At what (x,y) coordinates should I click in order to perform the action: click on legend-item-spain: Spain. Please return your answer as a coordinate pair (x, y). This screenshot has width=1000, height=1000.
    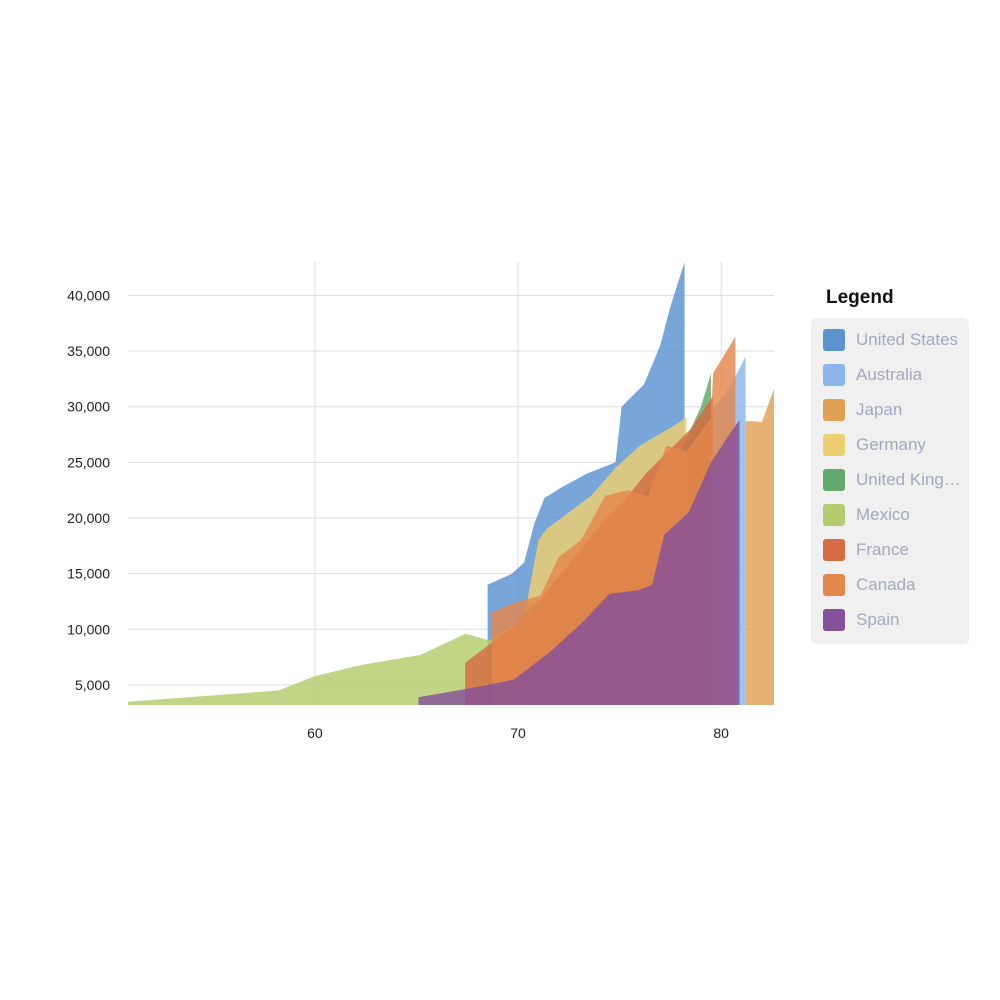
    Looking at the image, I should click on (895, 620).